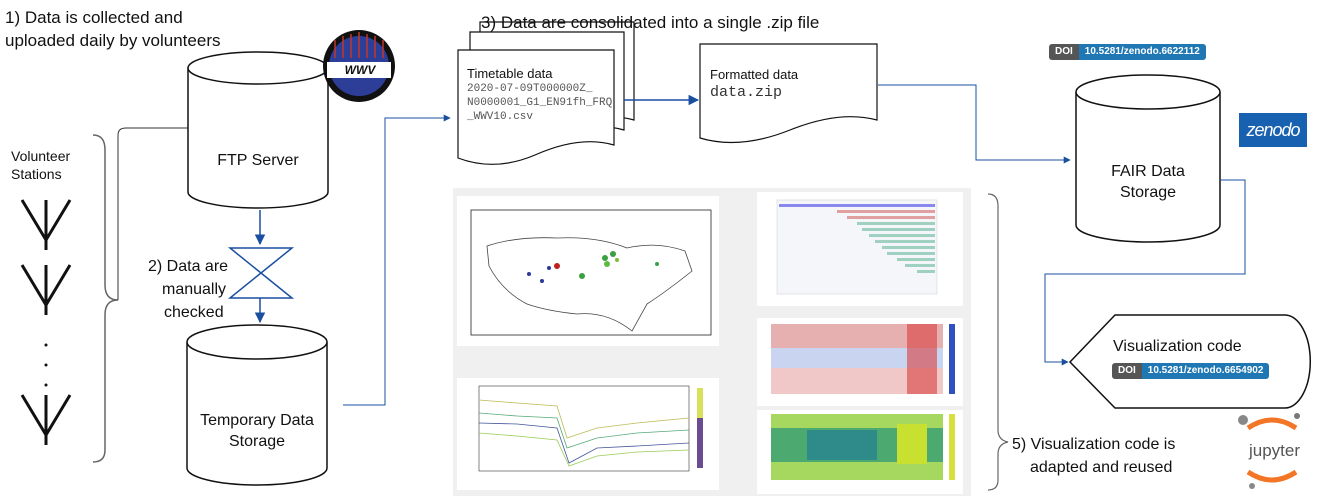 The width and height of the screenshot is (1319, 500). I want to click on hourglass-icon, so click(261, 273).